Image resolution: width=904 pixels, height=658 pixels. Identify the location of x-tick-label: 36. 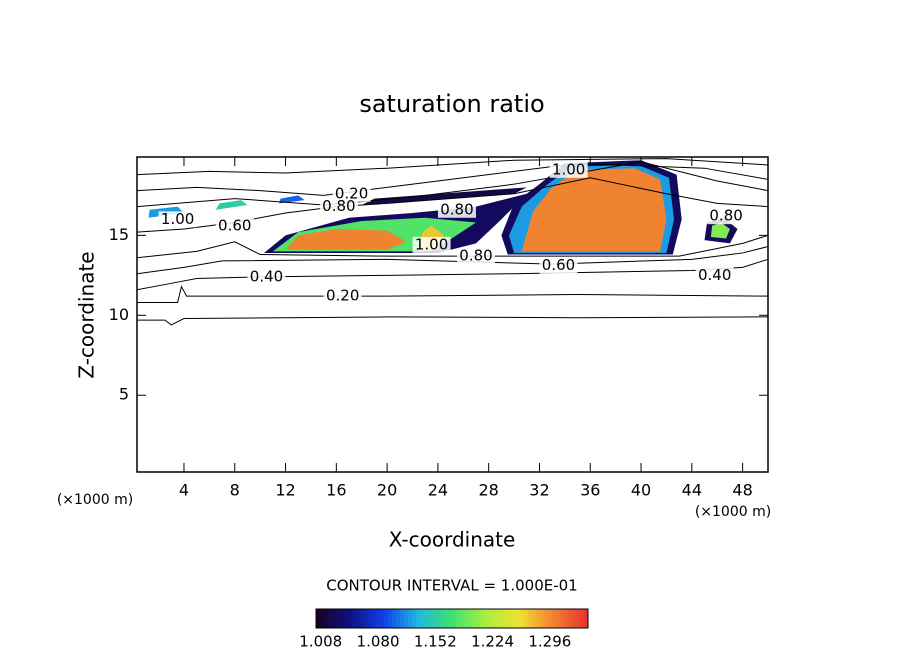
(590, 490).